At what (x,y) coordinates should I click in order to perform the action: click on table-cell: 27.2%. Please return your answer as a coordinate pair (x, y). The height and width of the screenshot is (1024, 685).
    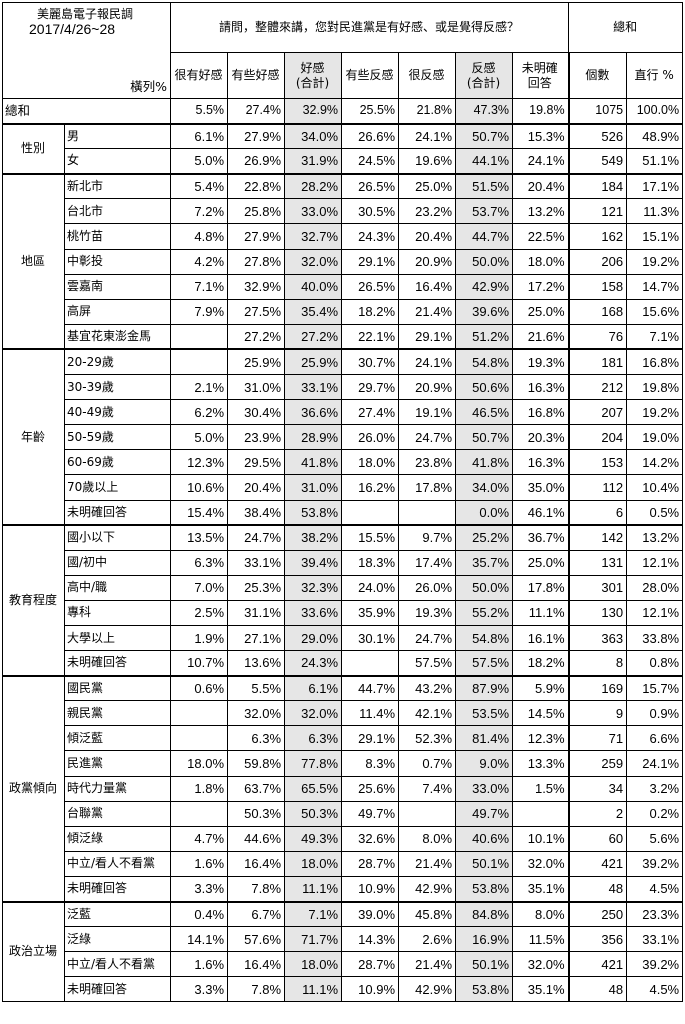
    Looking at the image, I should click on (256, 336).